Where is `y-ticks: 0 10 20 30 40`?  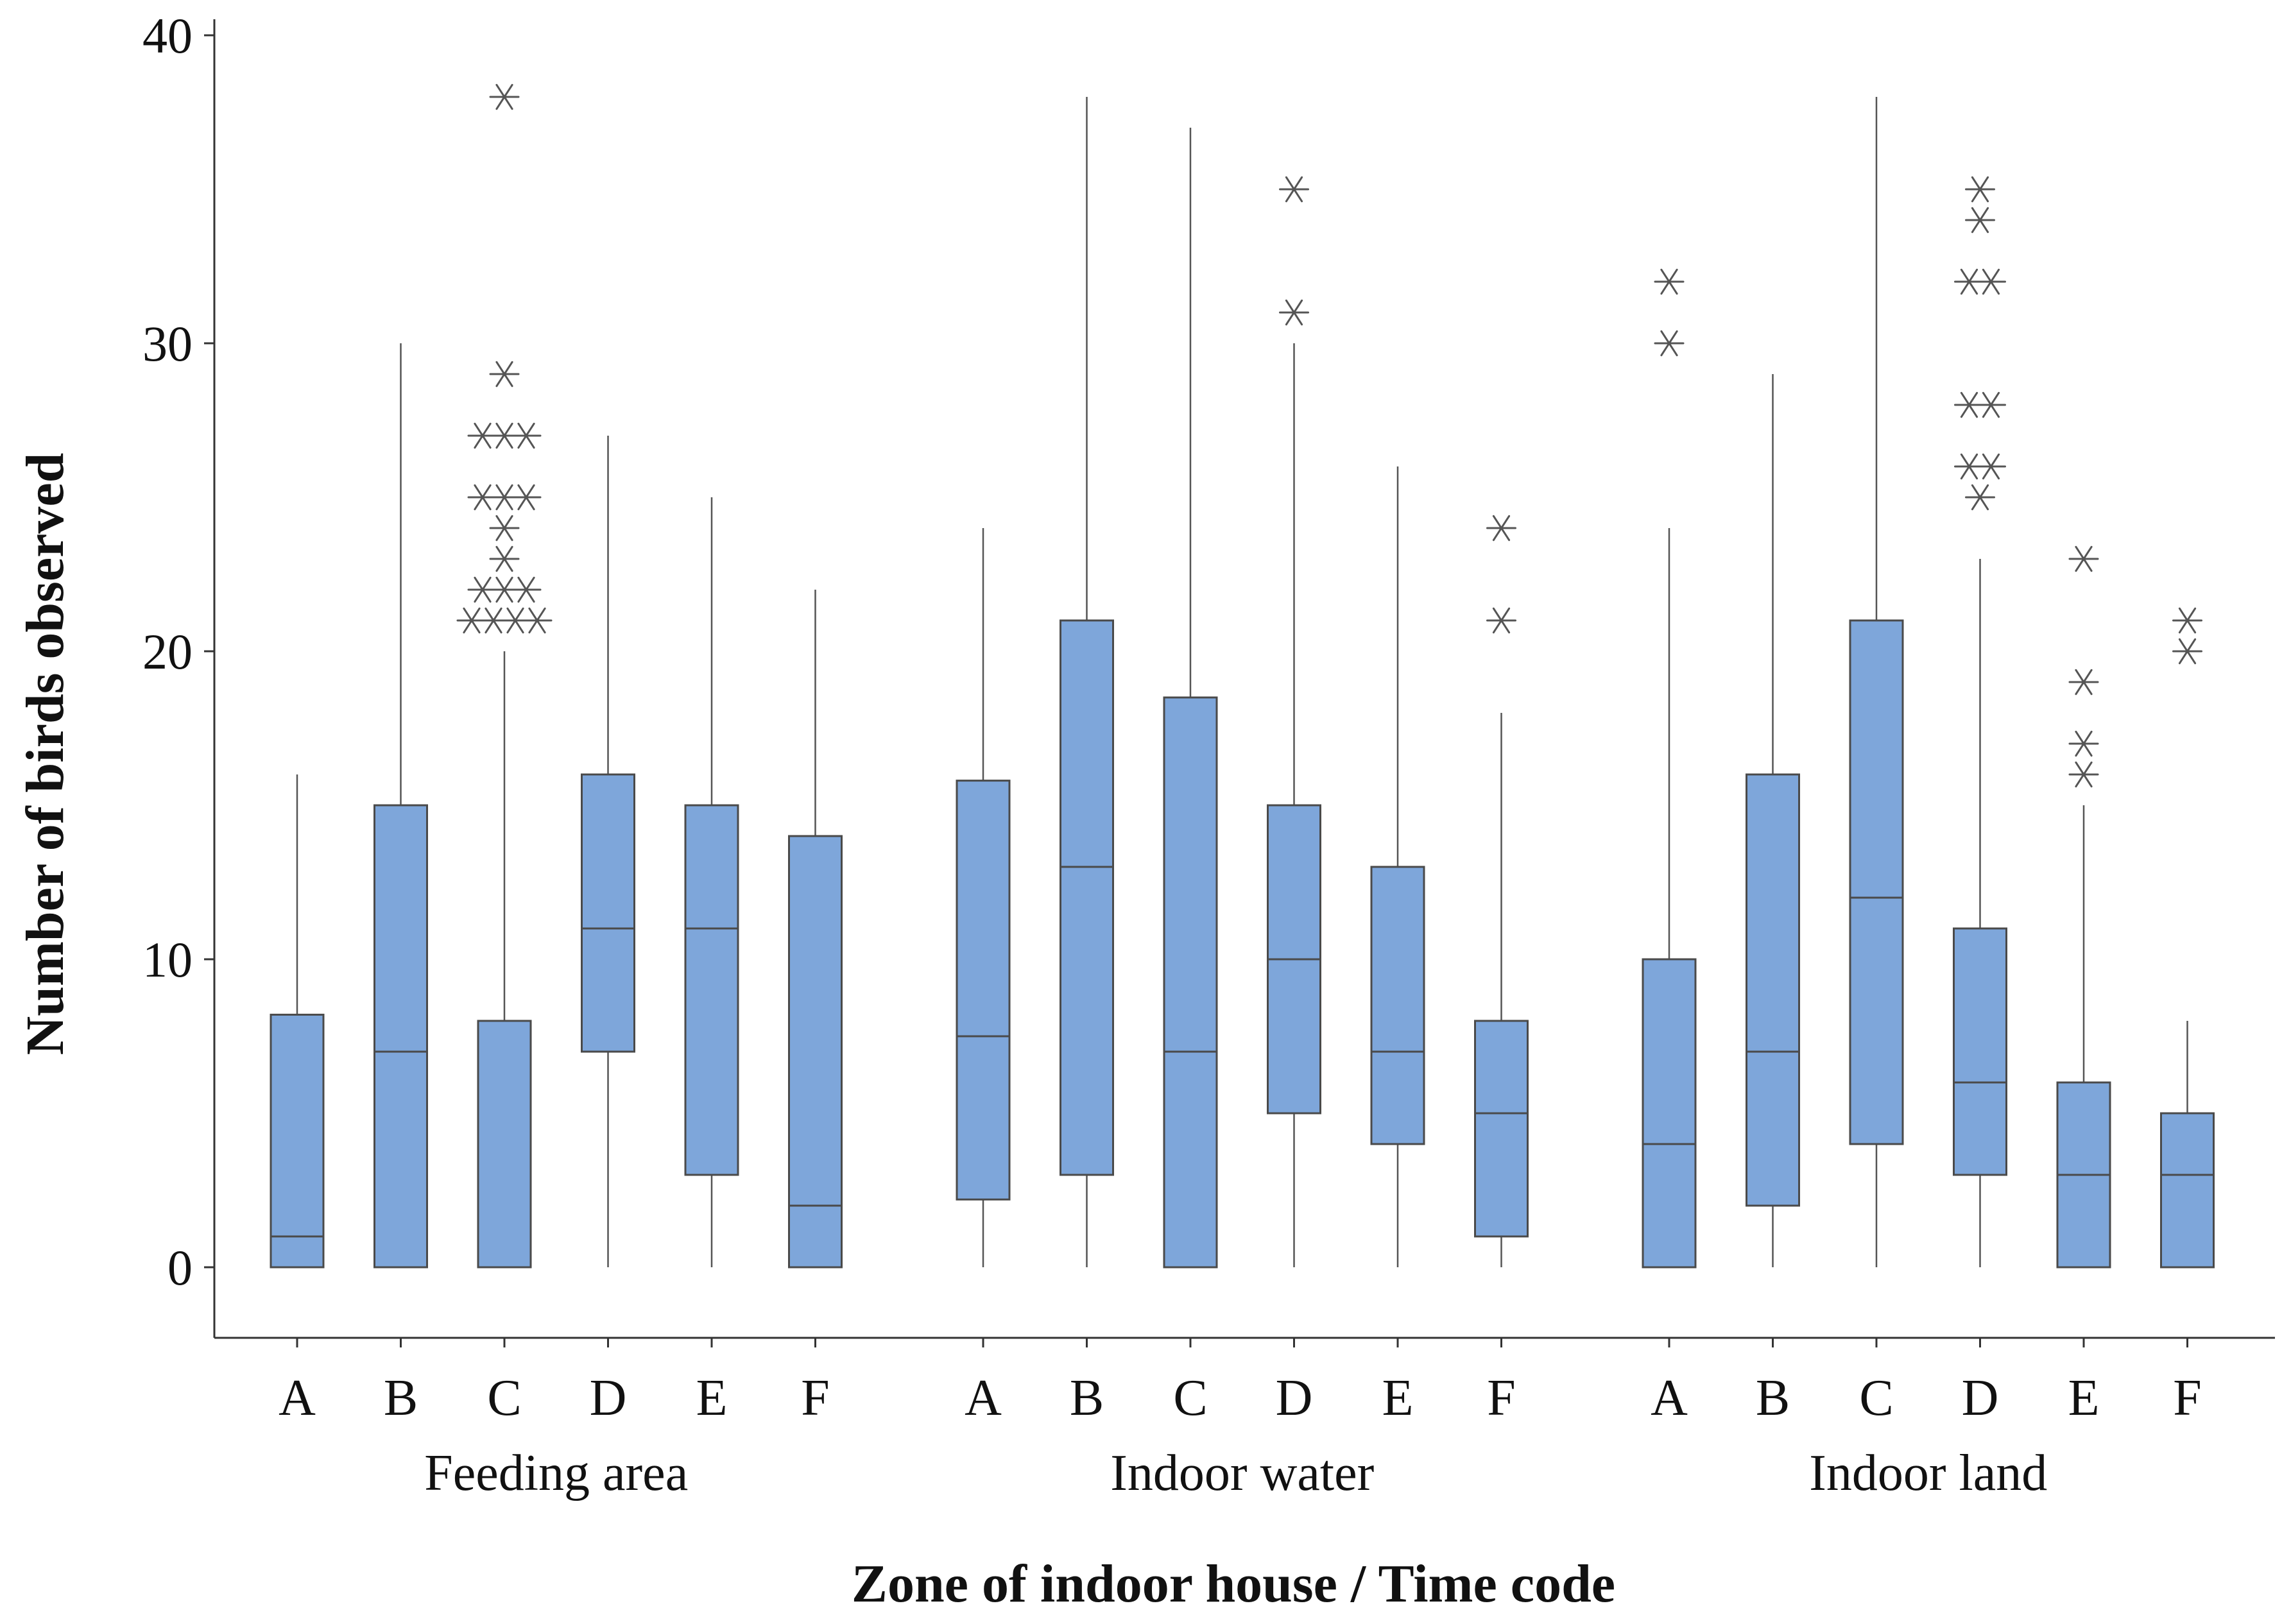
y-ticks: 0 10 20 30 40 is located at coordinates (178, 651).